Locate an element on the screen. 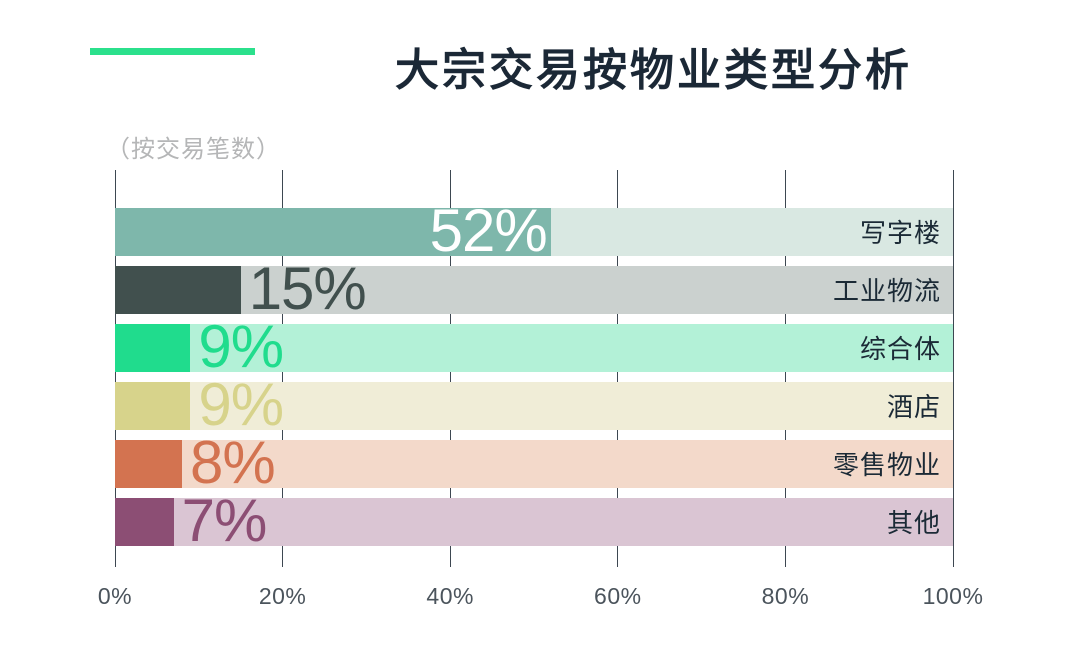 This screenshot has width=1080, height=647. bar-value-label: 7% is located at coordinates (224, 520).